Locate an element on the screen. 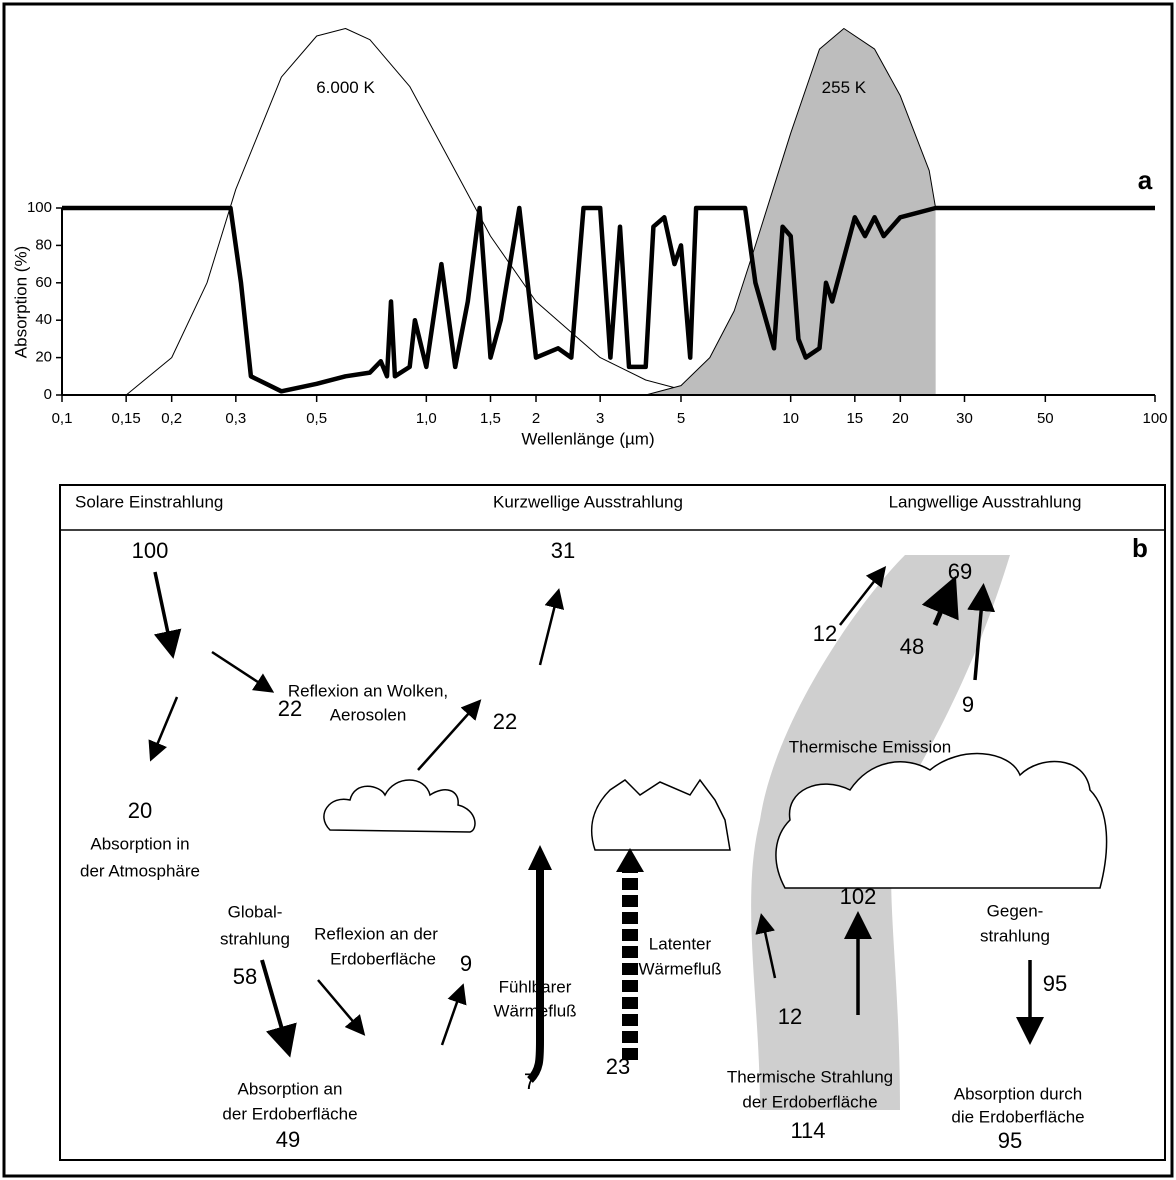 The height and width of the screenshot is (1180, 1176). header: Langwellige Ausstrahlung is located at coordinates (985, 501).